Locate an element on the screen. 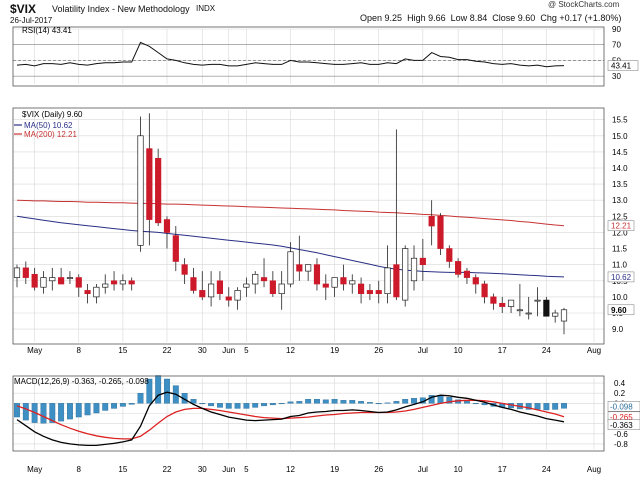  macd-y-tick-label: -0.8 is located at coordinates (621, 444).